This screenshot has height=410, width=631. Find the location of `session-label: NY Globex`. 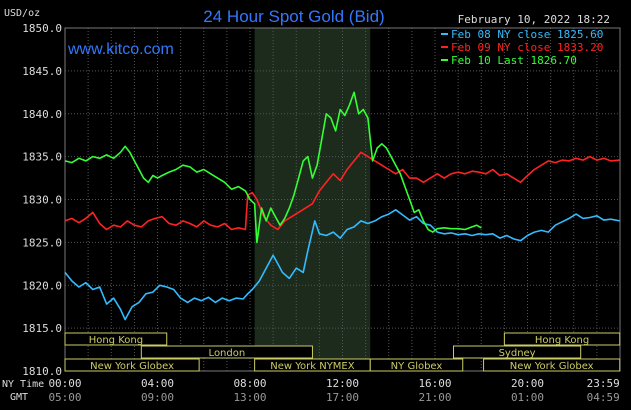

session-label: NY Globex is located at coordinates (417, 366).